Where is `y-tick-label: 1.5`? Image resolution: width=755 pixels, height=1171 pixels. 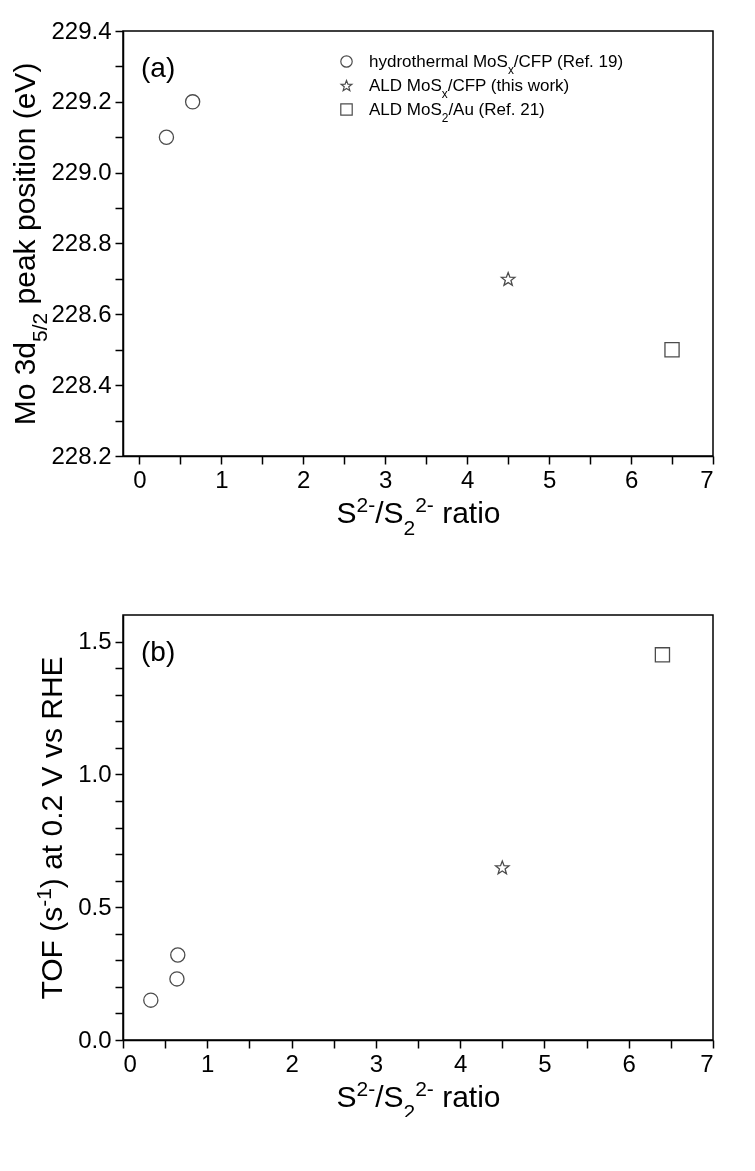
y-tick-label: 1.5 is located at coordinates (95, 641).